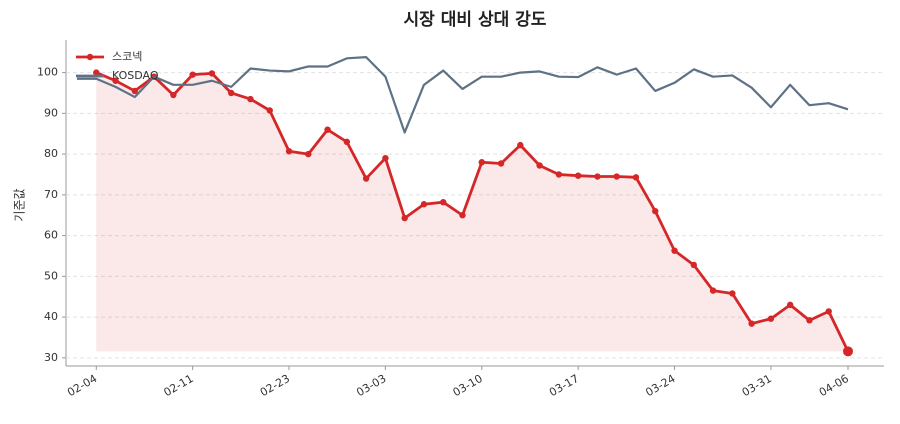 The image size is (900, 424). What do you see at coordinates (660, 385) in the screenshot?
I see `x-tick-label: 03-24` at bounding box center [660, 385].